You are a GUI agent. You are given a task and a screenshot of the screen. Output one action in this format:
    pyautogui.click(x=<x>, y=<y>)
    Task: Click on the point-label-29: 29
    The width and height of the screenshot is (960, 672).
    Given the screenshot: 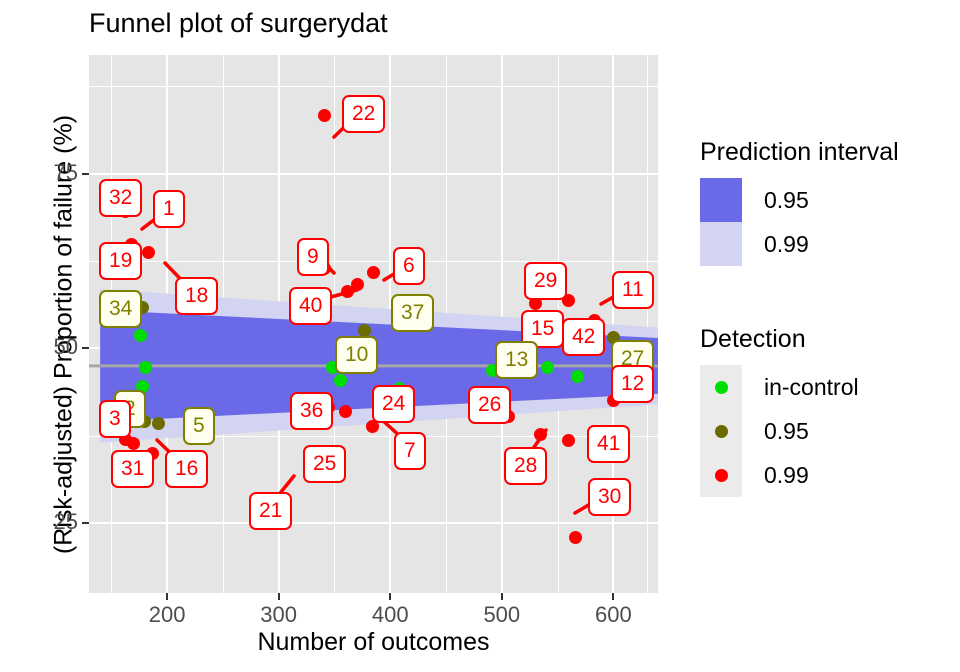 What is the action you would take?
    pyautogui.click(x=546, y=281)
    